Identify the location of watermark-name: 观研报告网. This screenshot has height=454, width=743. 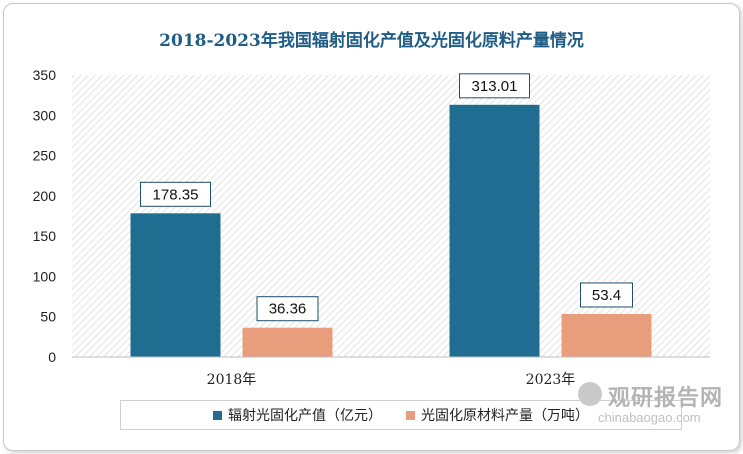
(666, 398).